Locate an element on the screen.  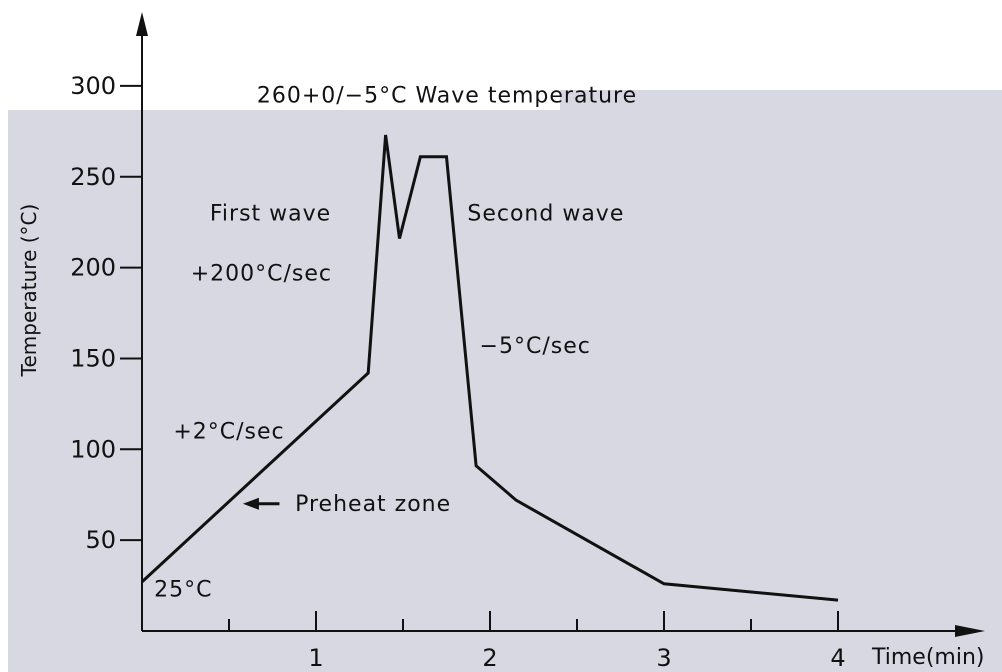
chart-annotation: Second wave is located at coordinates (545, 213).